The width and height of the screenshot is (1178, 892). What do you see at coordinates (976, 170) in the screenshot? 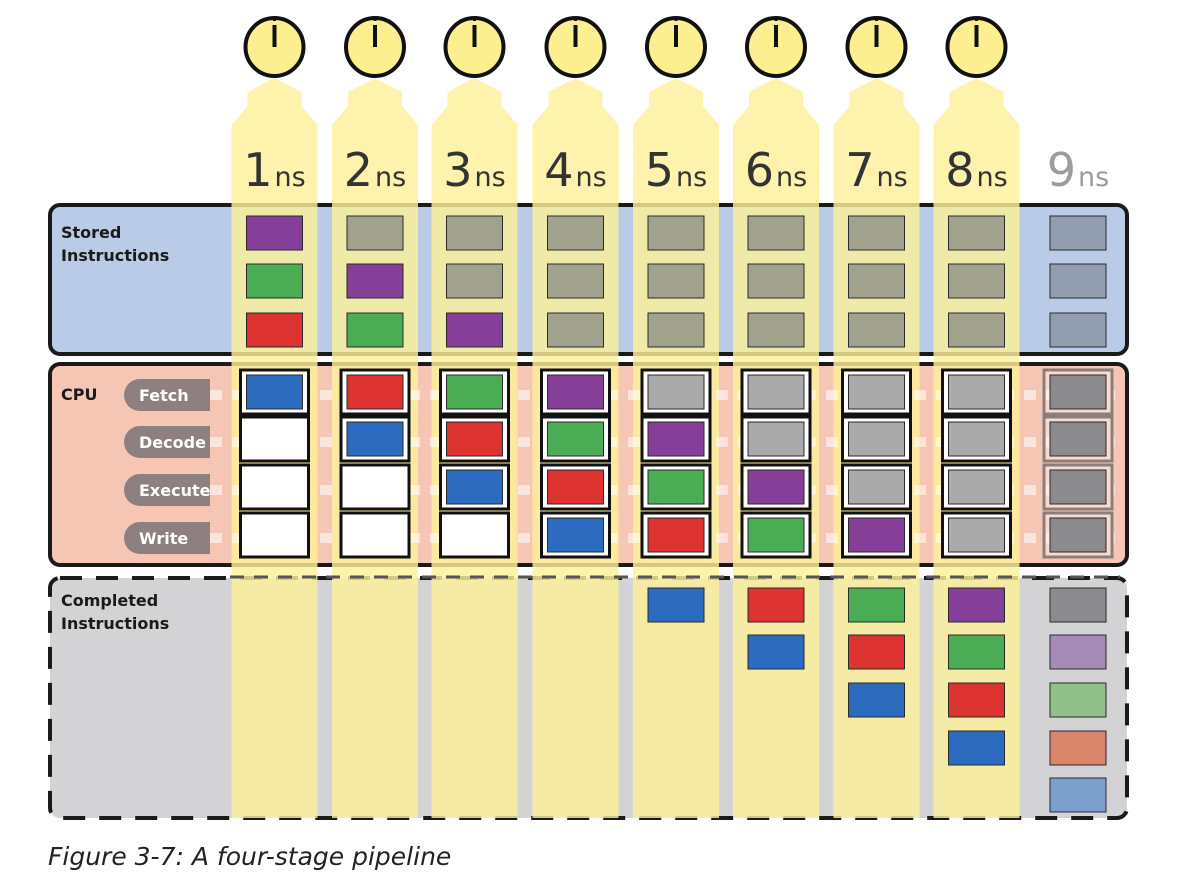
I see `time-label-8ns: 8ns` at bounding box center [976, 170].